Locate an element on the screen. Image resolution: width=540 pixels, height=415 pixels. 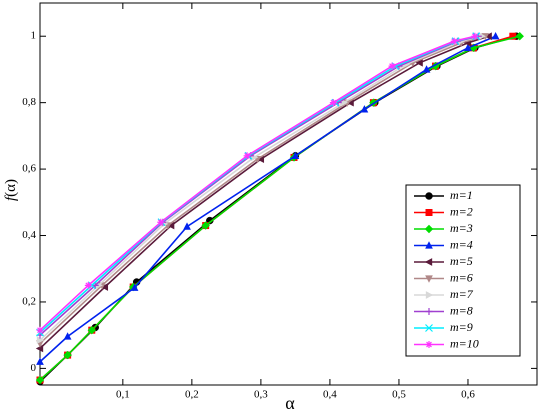
x-tick-label: 0,1 is located at coordinates (123, 395).